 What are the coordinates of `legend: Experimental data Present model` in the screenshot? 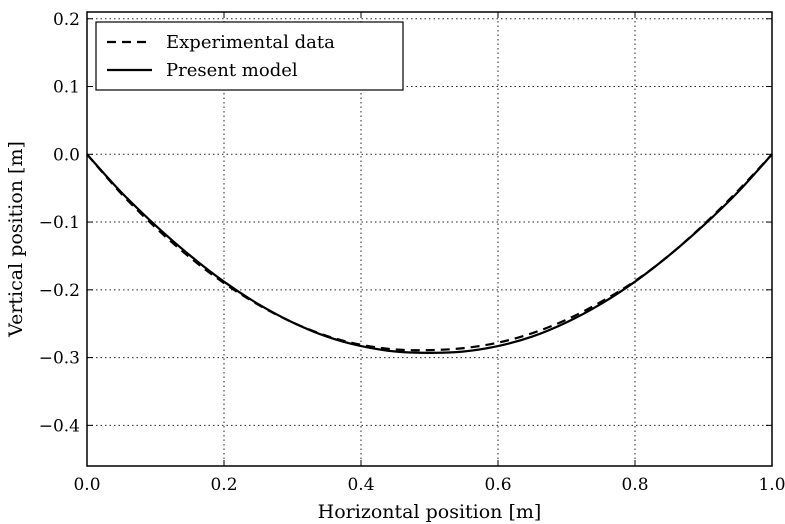 It's located at (249, 56).